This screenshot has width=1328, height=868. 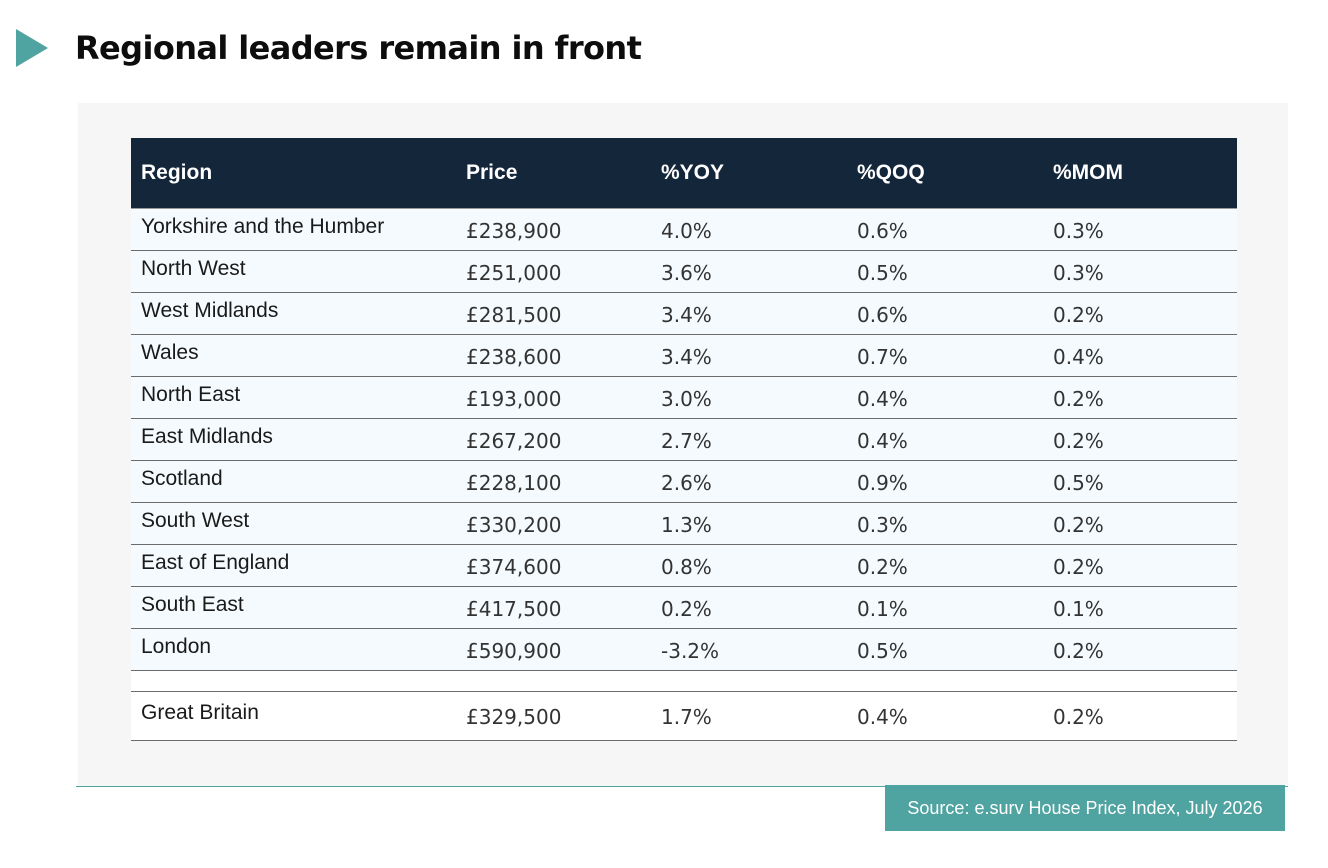 What do you see at coordinates (193, 268) in the screenshot?
I see `region-cell: North West` at bounding box center [193, 268].